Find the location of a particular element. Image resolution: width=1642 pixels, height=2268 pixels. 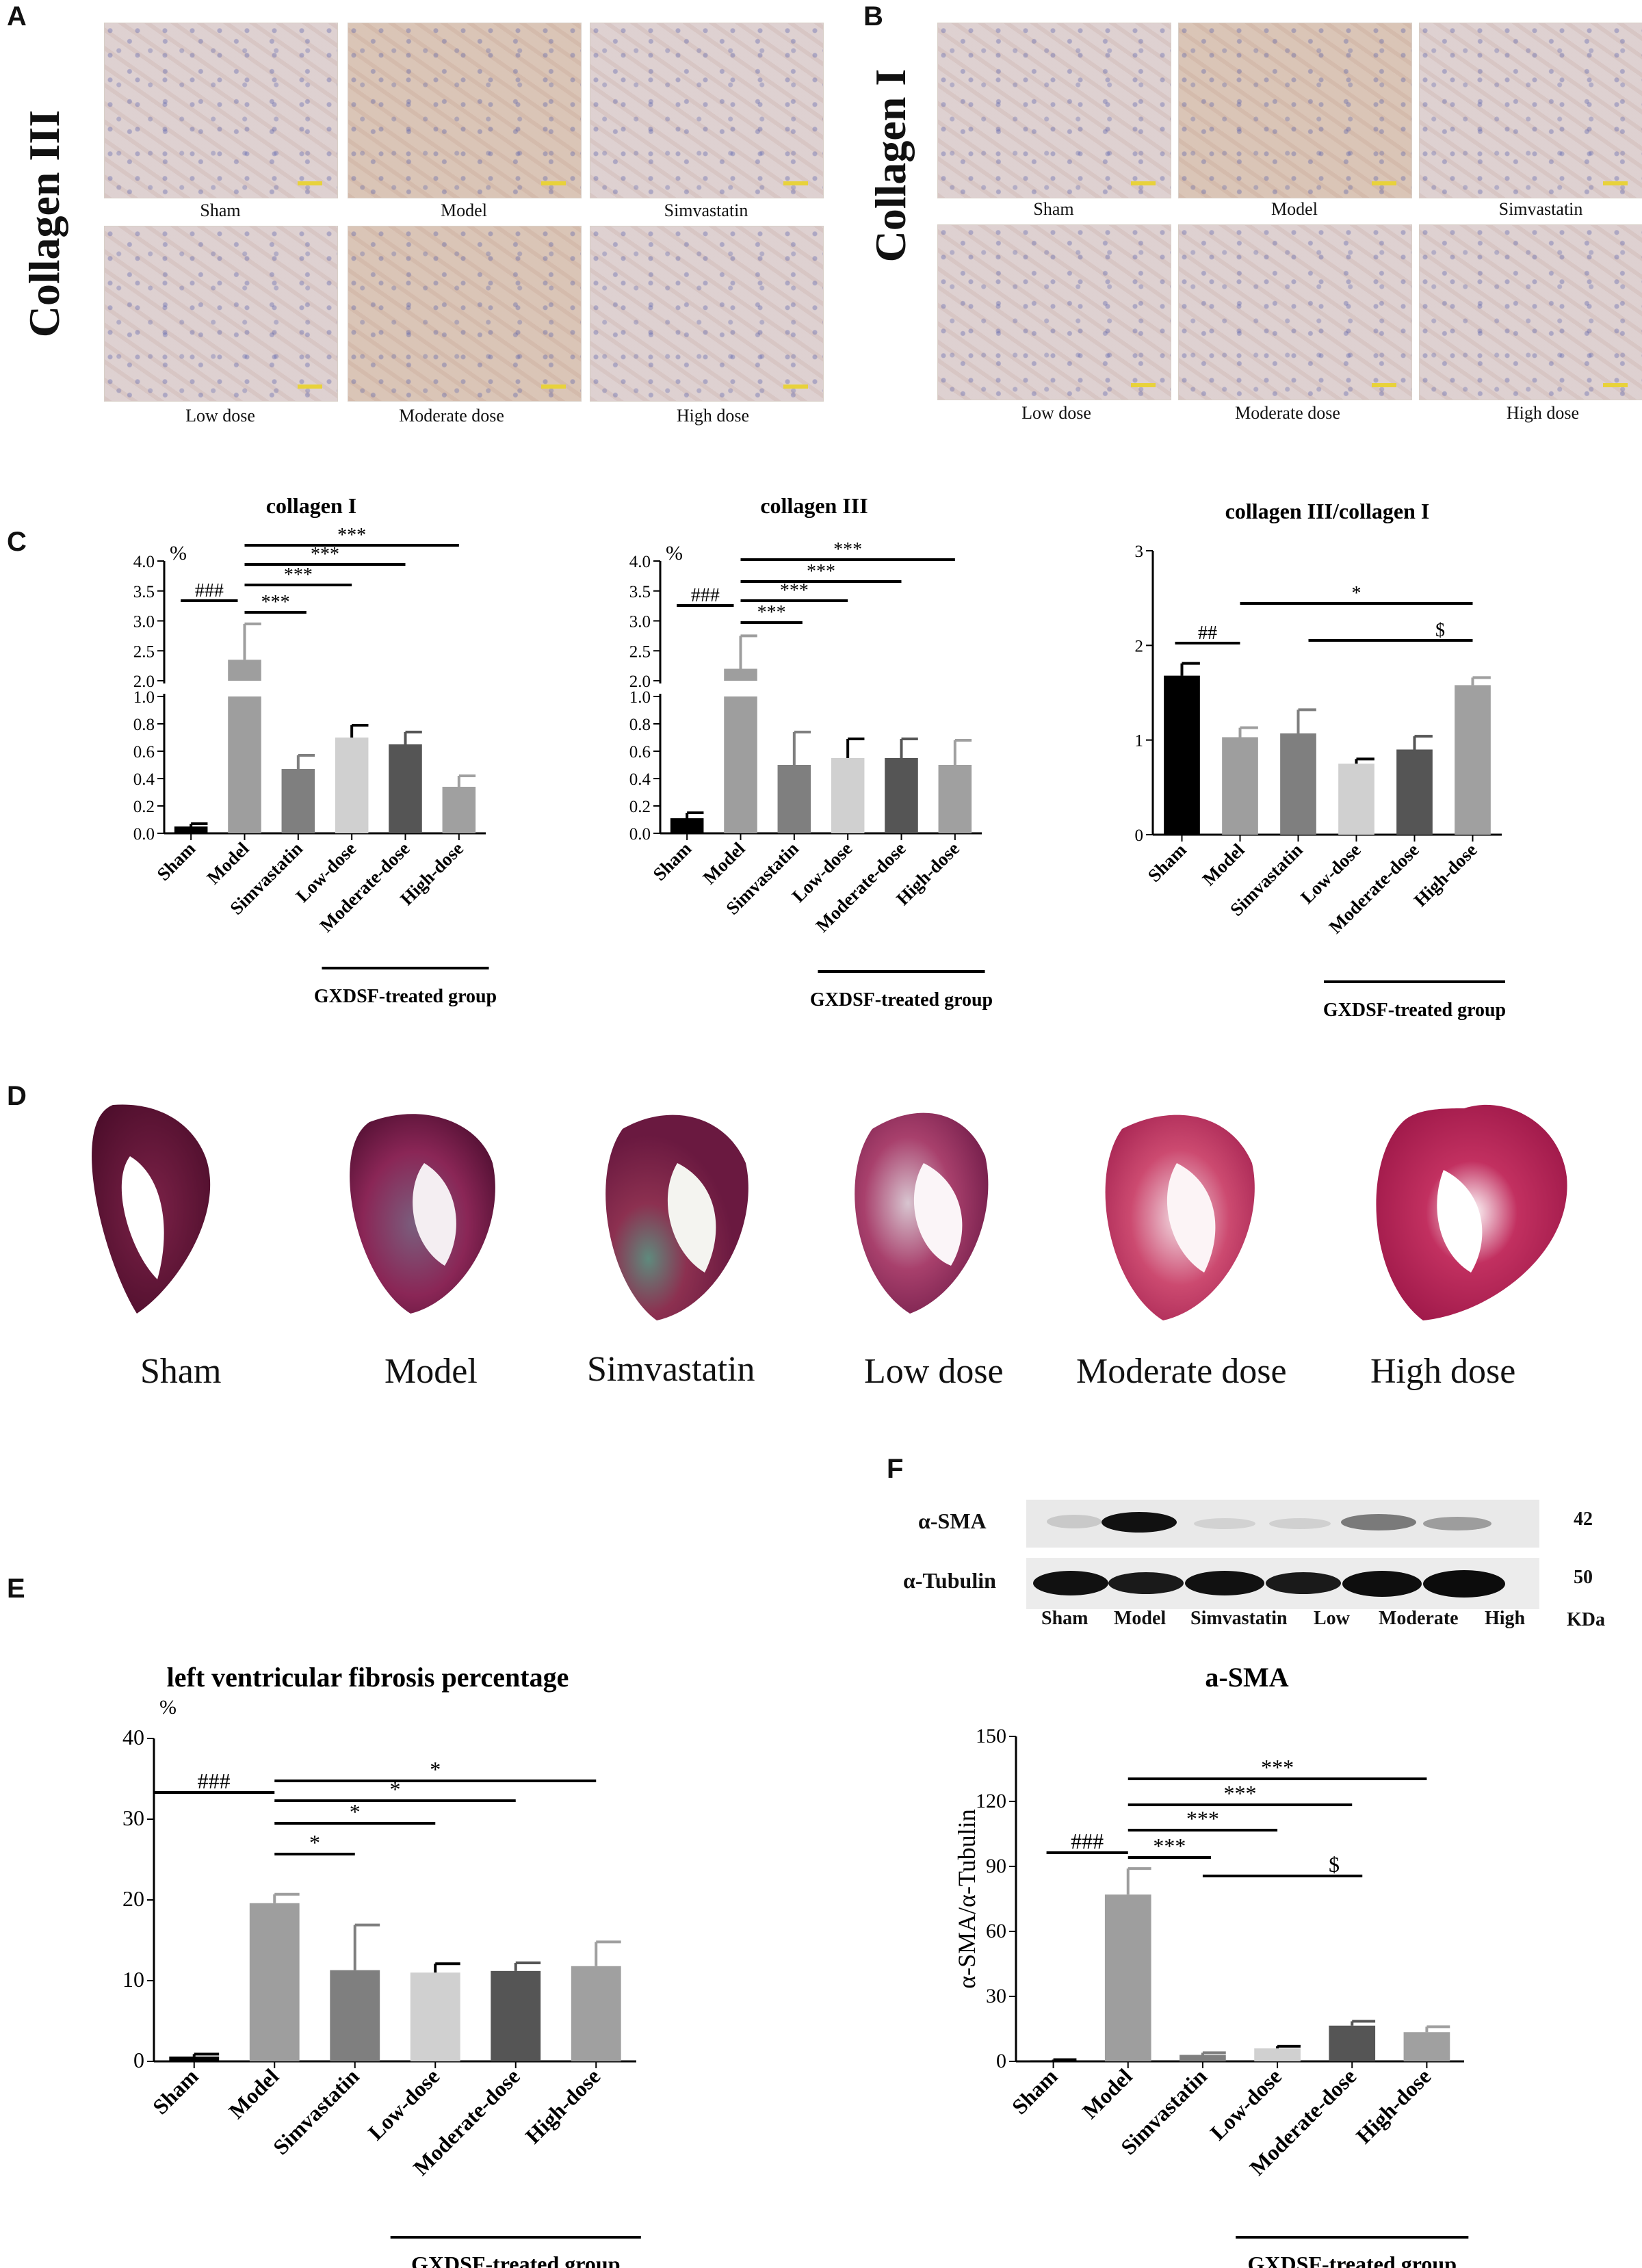

caption-b-high: High dose is located at coordinates (1543, 413).